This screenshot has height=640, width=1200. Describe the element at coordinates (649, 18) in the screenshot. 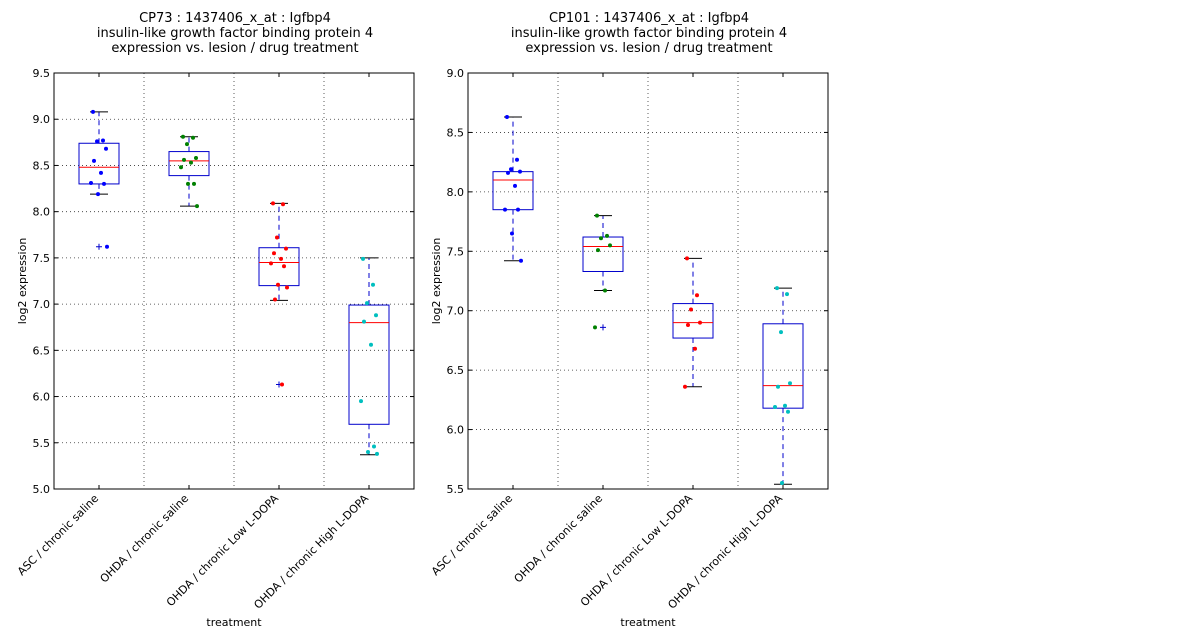

I see `right-chart-title-line-1: CP101 : 1437406_x_at : Igfbp4` at that location.